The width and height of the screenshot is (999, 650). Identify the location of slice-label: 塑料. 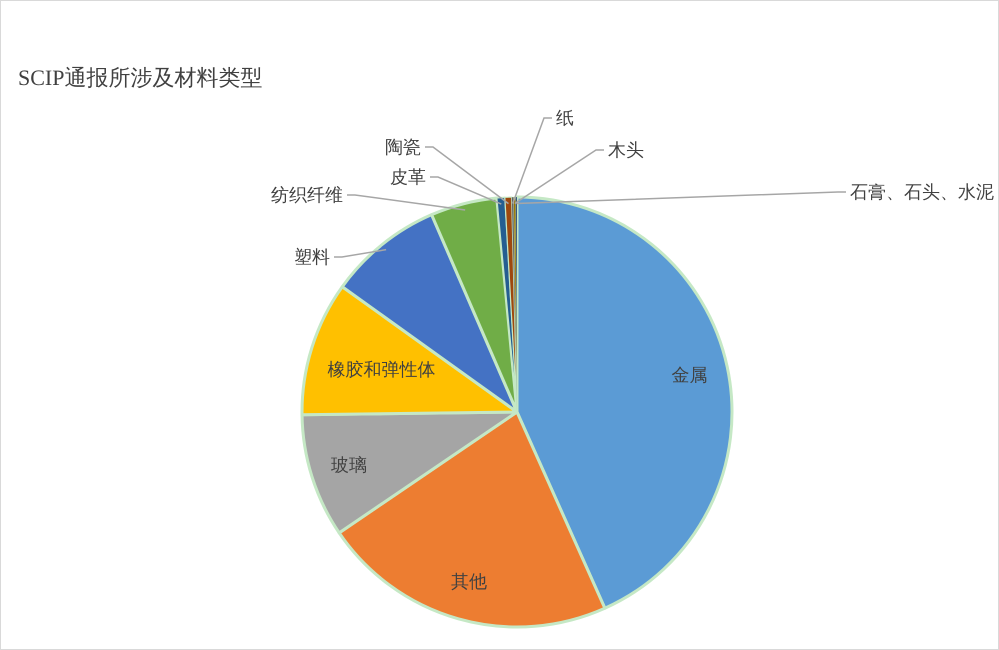
(312, 257).